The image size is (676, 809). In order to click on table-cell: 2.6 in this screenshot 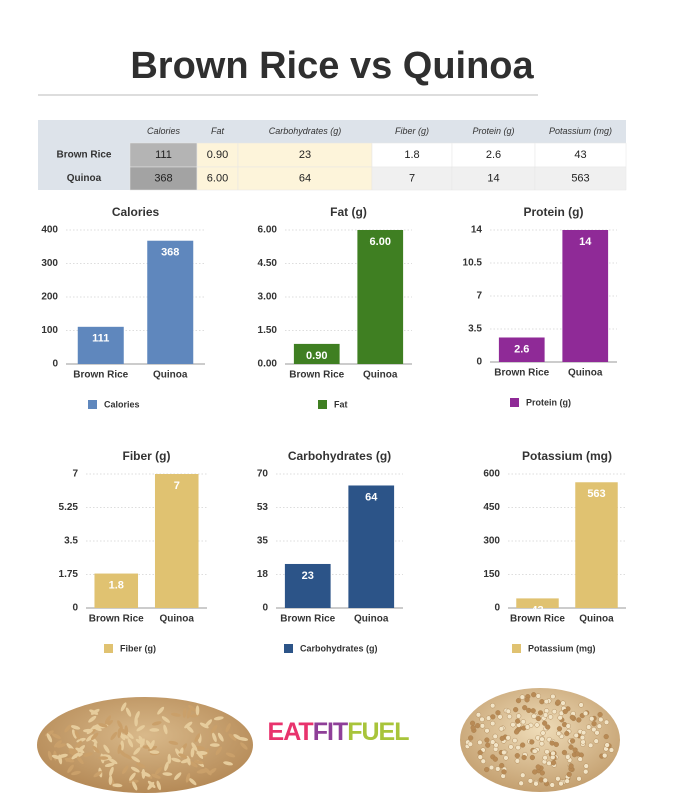, I will do `click(493, 155)`.